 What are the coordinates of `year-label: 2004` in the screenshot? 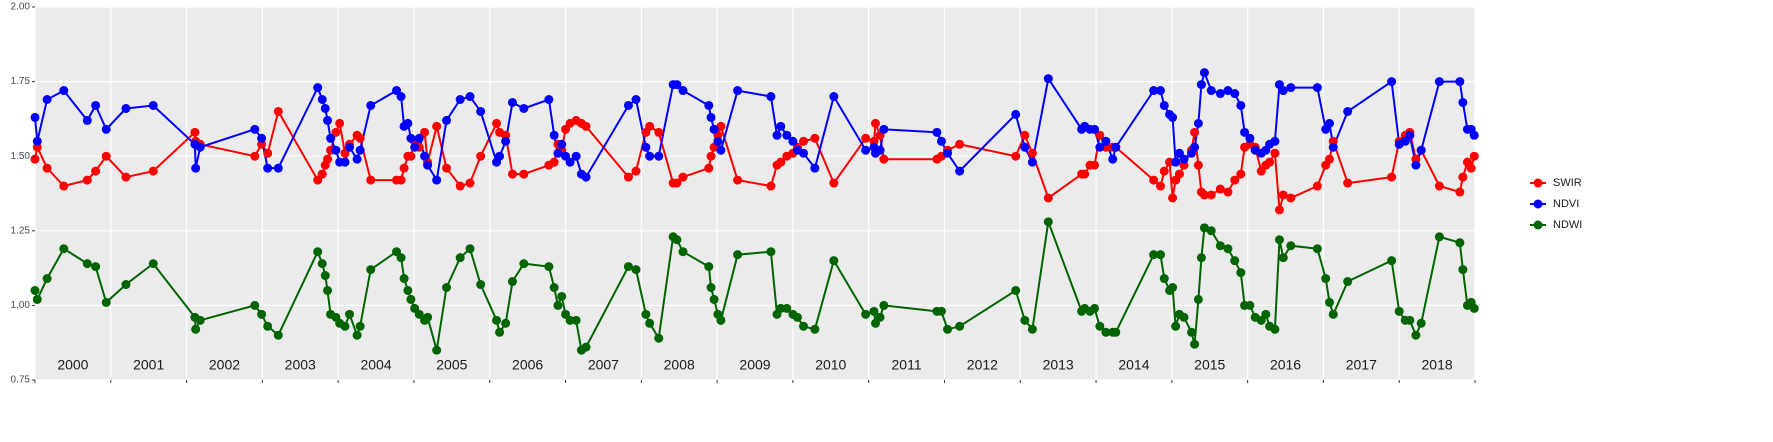 It's located at (375, 365).